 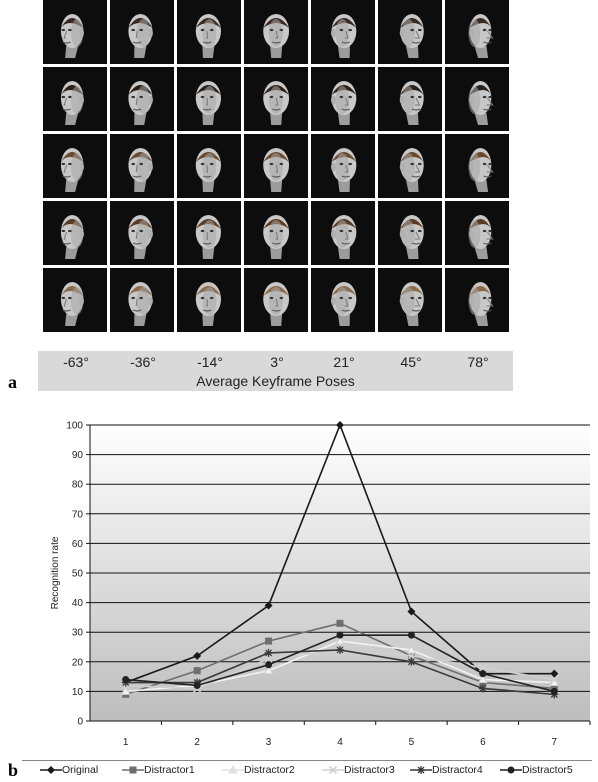 I want to click on legend-item: Distractor5, so click(x=536, y=770).